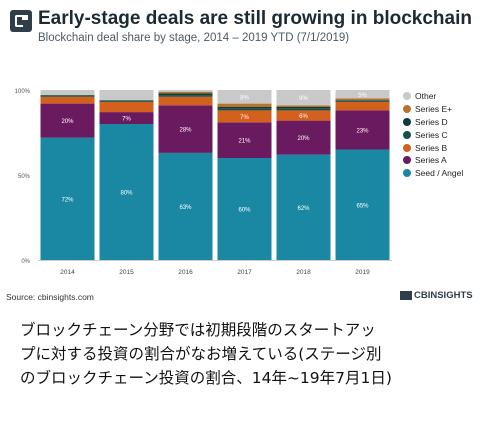  Describe the element at coordinates (23, 92) in the screenshot. I see `y-tick-label: 100%` at that location.